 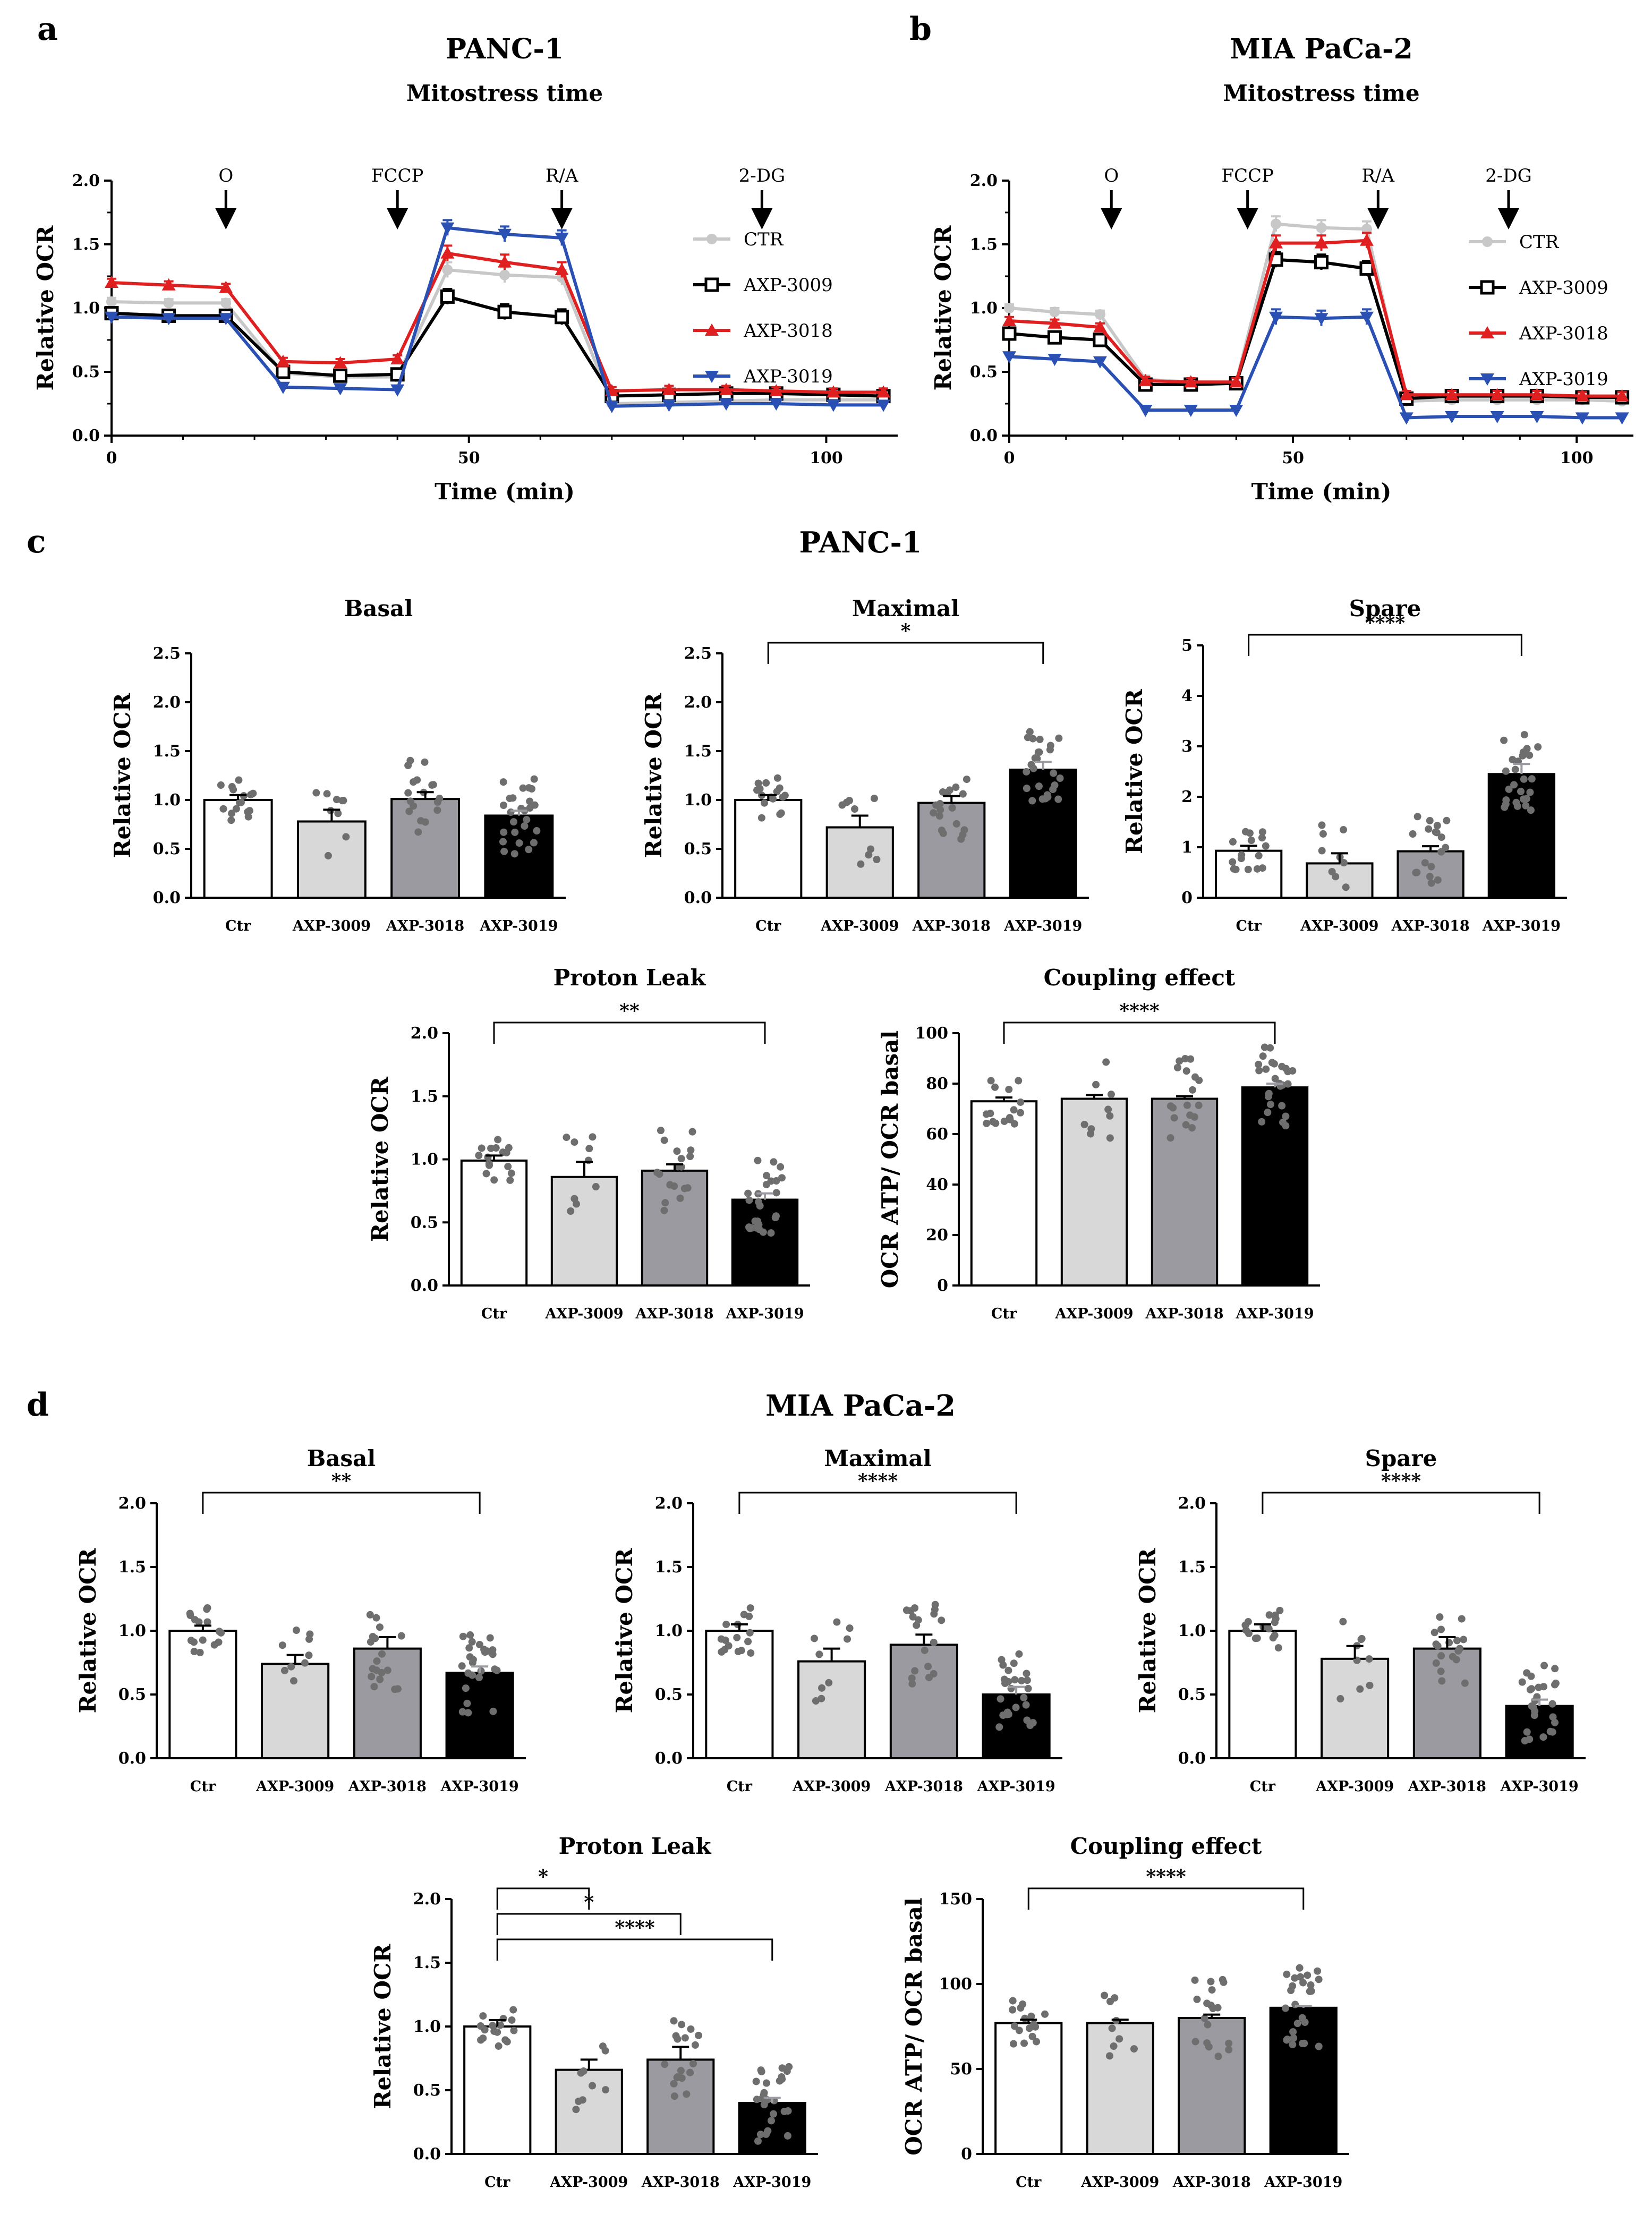 I want to click on y-tick-label: 1.0, so click(x=669, y=1631).